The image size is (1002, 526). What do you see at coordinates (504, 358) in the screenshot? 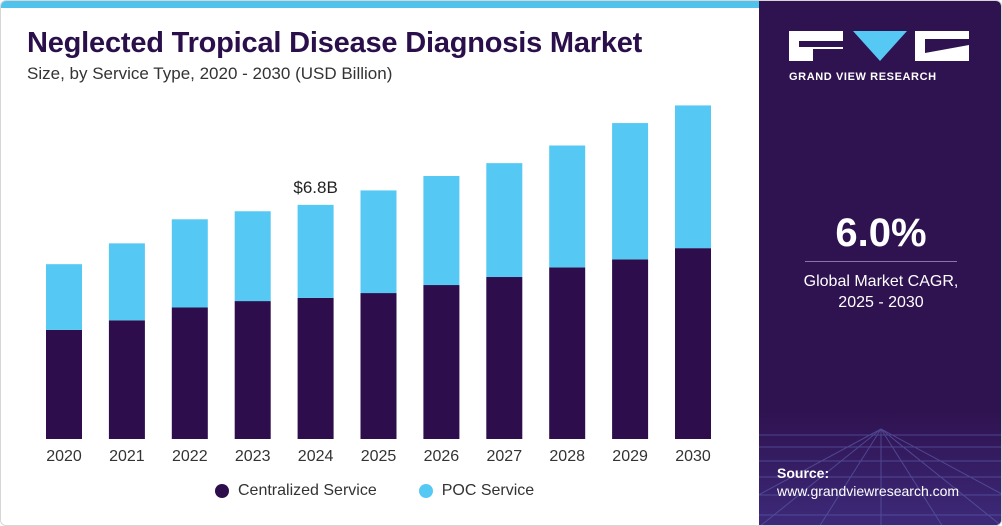
I see `bar-centralized-2027` at bounding box center [504, 358].